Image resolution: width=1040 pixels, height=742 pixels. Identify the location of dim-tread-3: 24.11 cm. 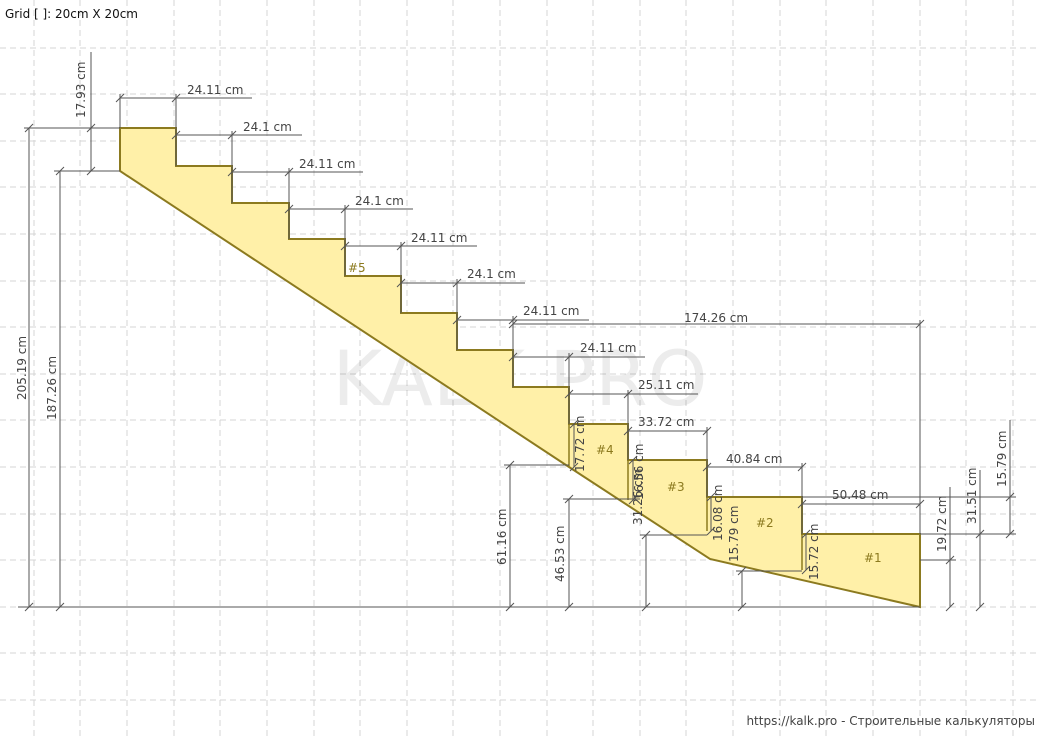
(327, 164).